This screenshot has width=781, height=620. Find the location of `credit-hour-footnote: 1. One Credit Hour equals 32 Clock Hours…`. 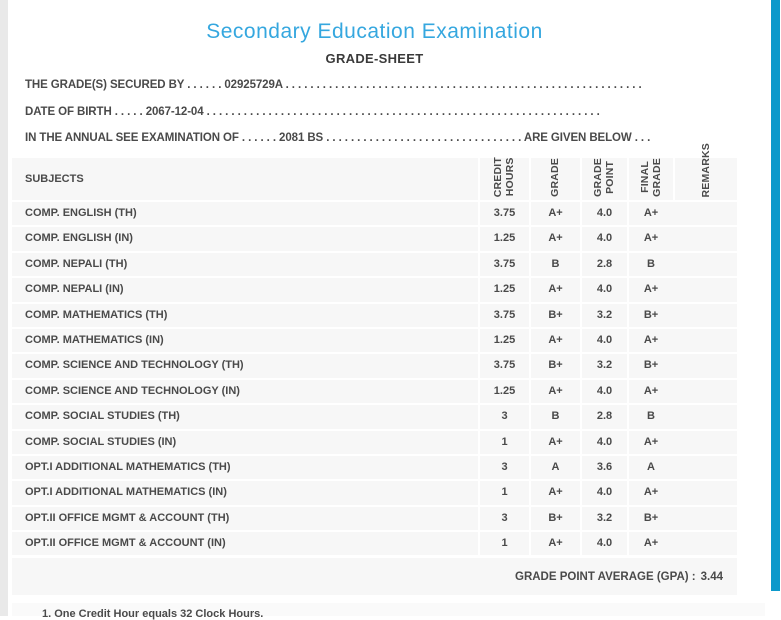

credit-hour-footnote: 1. One Credit Hour equals 32 Clock Hours… is located at coordinates (153, 614).